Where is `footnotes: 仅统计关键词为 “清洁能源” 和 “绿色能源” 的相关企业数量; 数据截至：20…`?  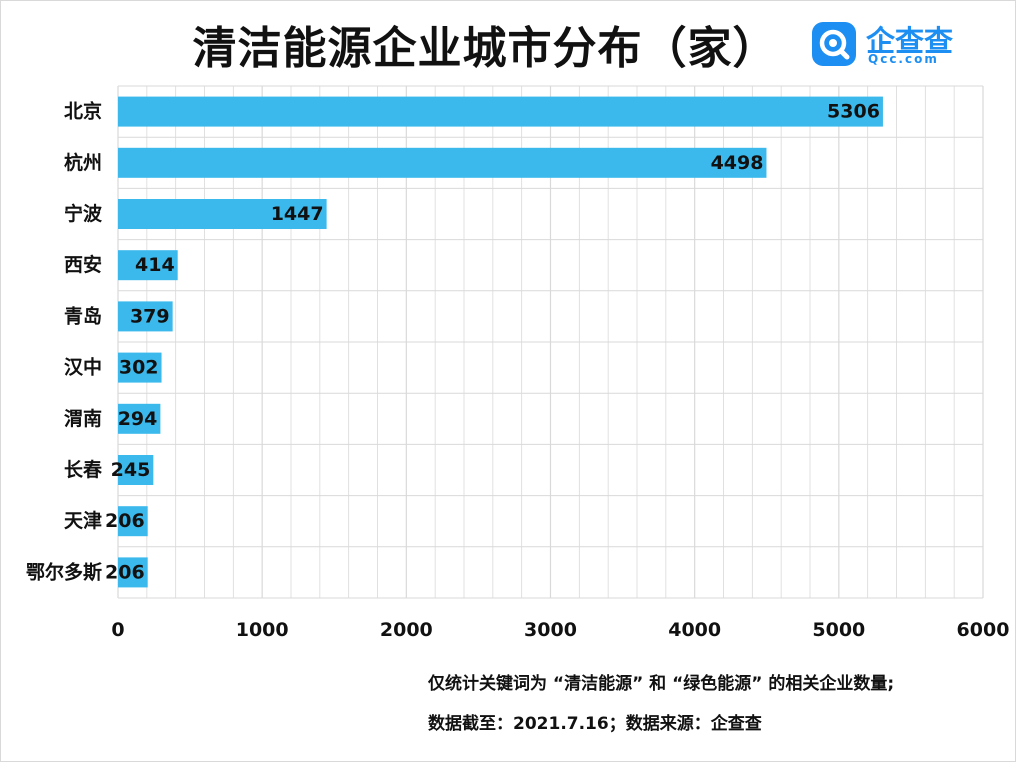 footnotes: 仅统计关键词为 “清洁能源” 和 “绿色能源” 的相关企业数量; 数据截至：20… is located at coordinates (713, 704).